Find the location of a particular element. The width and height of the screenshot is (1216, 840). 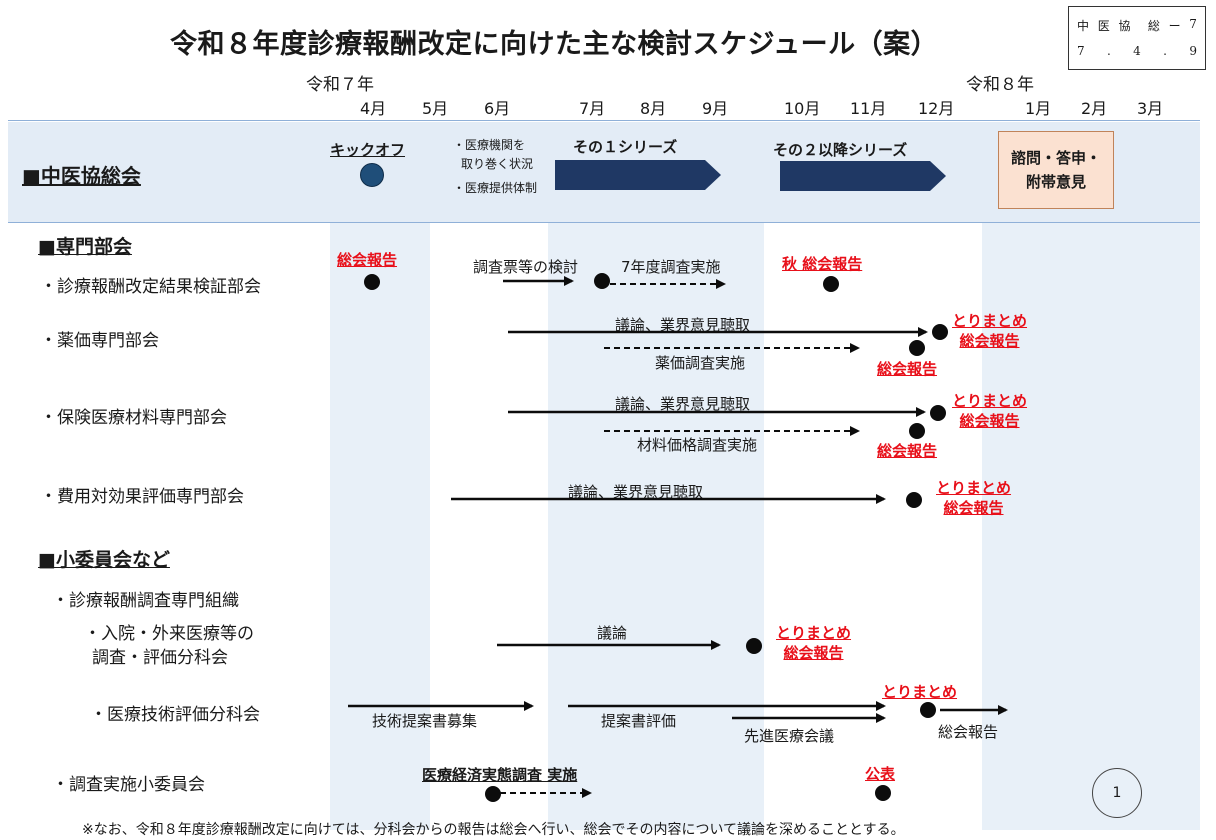

yakka-survey-dot is located at coordinates (917, 348).